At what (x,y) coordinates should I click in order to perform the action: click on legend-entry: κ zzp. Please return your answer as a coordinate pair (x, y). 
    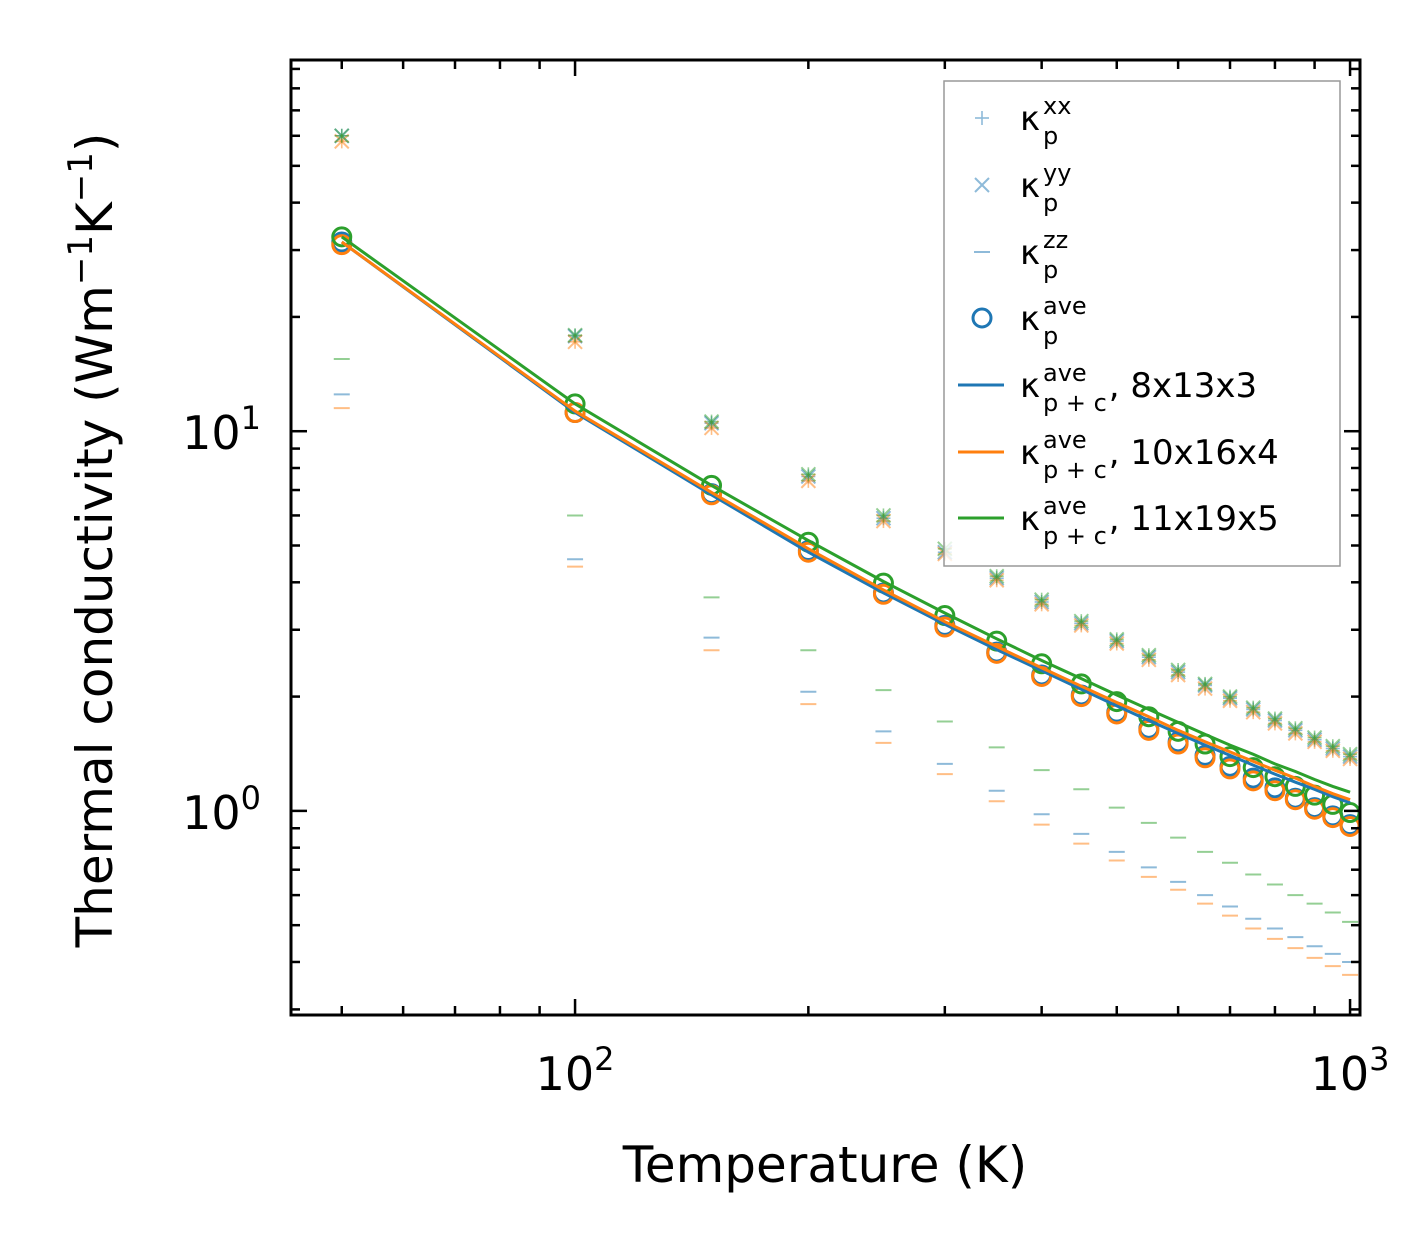
    Looking at the image, I should click on (1021, 255).